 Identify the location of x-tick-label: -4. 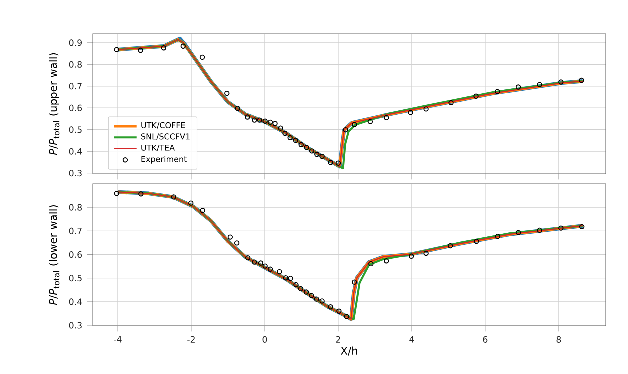
(118, 339).